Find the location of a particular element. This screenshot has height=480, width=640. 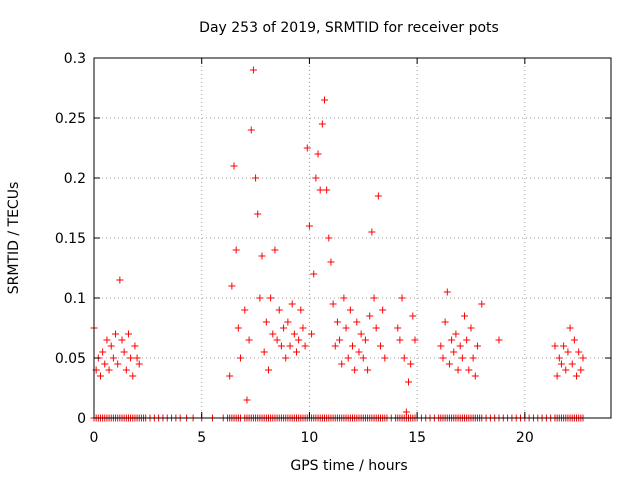

y-tick-label: 0.15 is located at coordinates (70, 239).